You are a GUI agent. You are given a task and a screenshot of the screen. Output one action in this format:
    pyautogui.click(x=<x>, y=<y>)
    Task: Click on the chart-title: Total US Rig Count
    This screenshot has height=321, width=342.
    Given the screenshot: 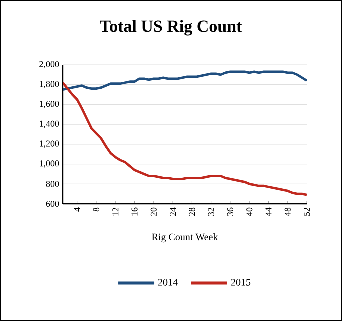 What is the action you would take?
    pyautogui.click(x=171, y=28)
    